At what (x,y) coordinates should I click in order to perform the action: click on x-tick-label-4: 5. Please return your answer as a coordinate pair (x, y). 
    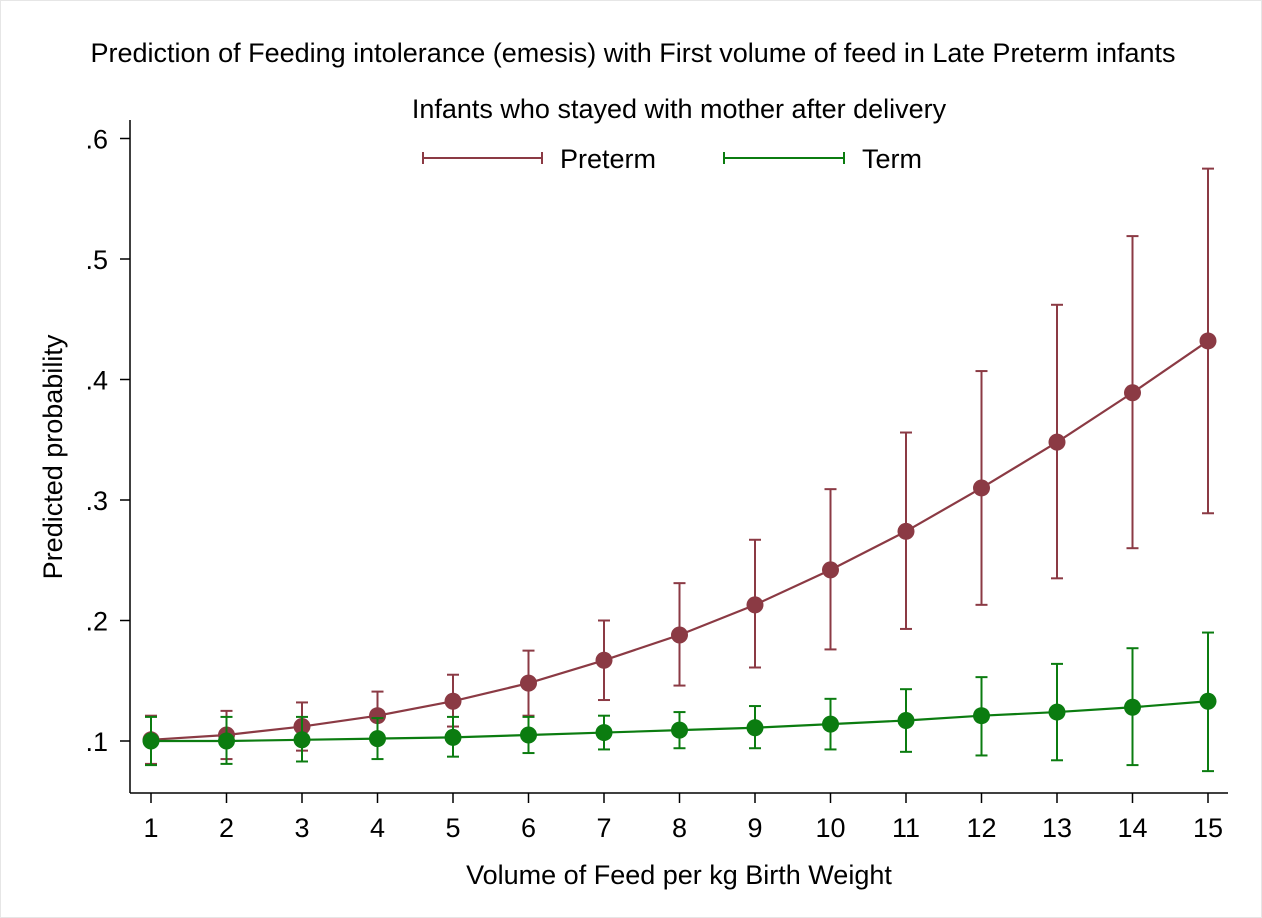
    Looking at the image, I should click on (452, 828).